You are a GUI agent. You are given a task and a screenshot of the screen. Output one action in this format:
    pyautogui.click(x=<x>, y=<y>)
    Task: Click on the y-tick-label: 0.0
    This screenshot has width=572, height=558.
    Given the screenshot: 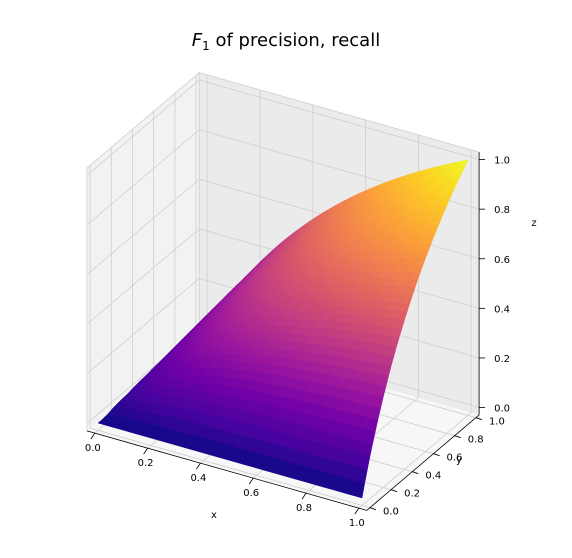 What is the action you would take?
    pyautogui.click(x=391, y=512)
    